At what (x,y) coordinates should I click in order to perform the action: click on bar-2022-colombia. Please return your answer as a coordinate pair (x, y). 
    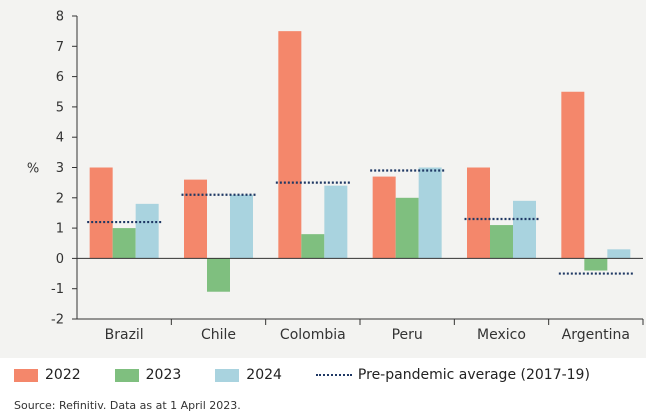
    Looking at the image, I should click on (290, 145).